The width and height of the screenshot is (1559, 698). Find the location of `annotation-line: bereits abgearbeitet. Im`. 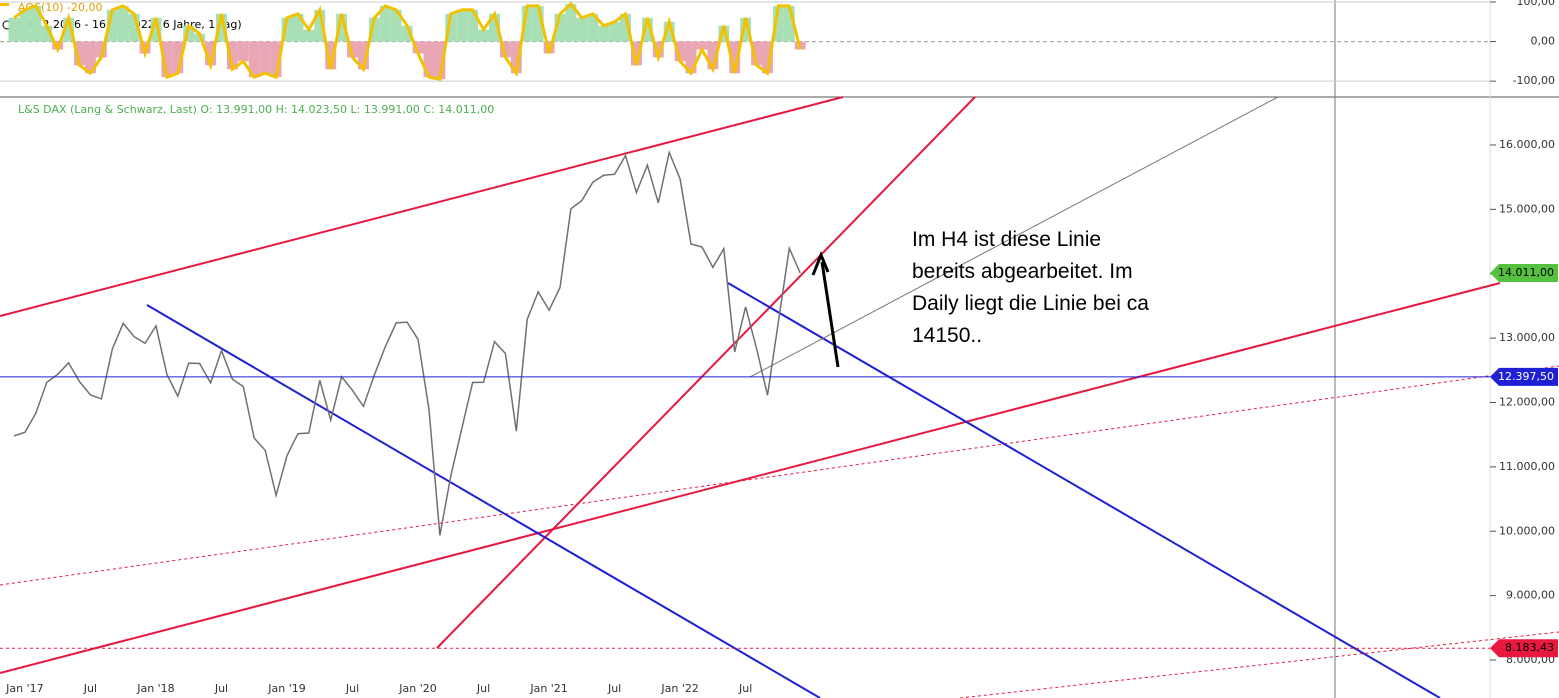

annotation-line: bereits abgearbeitet. Im is located at coordinates (1022, 271).